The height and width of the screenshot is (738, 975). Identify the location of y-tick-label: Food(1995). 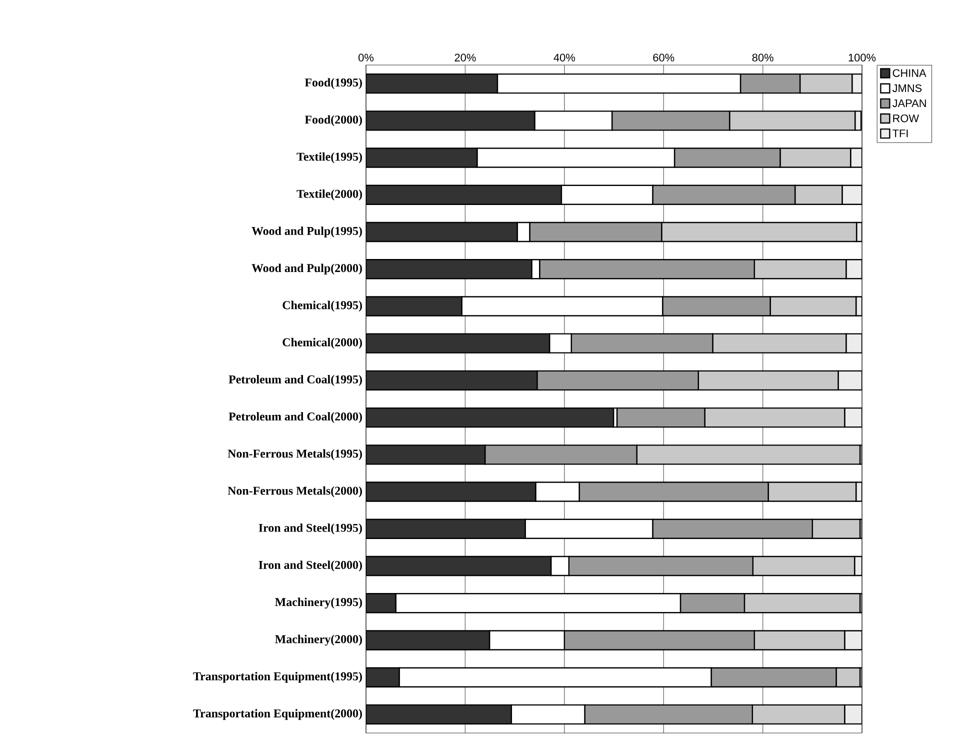
(333, 83).